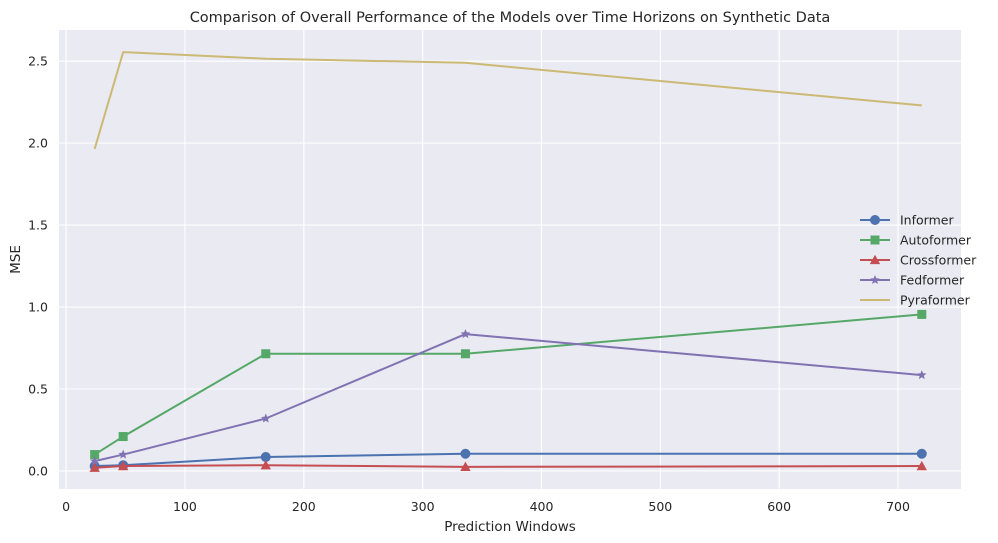  Describe the element at coordinates (508, 466) in the screenshot. I see `series-crossformer` at that location.